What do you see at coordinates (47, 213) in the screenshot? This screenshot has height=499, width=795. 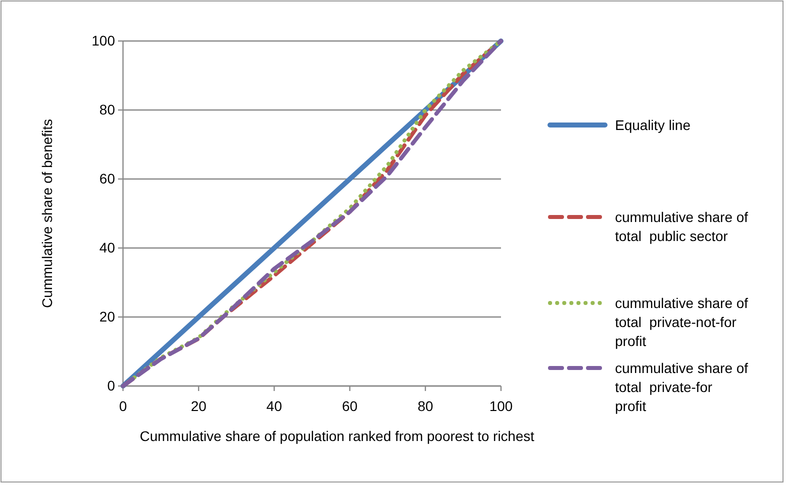 I see `y-axis-title: Cummulative share of benefits` at bounding box center [47, 213].